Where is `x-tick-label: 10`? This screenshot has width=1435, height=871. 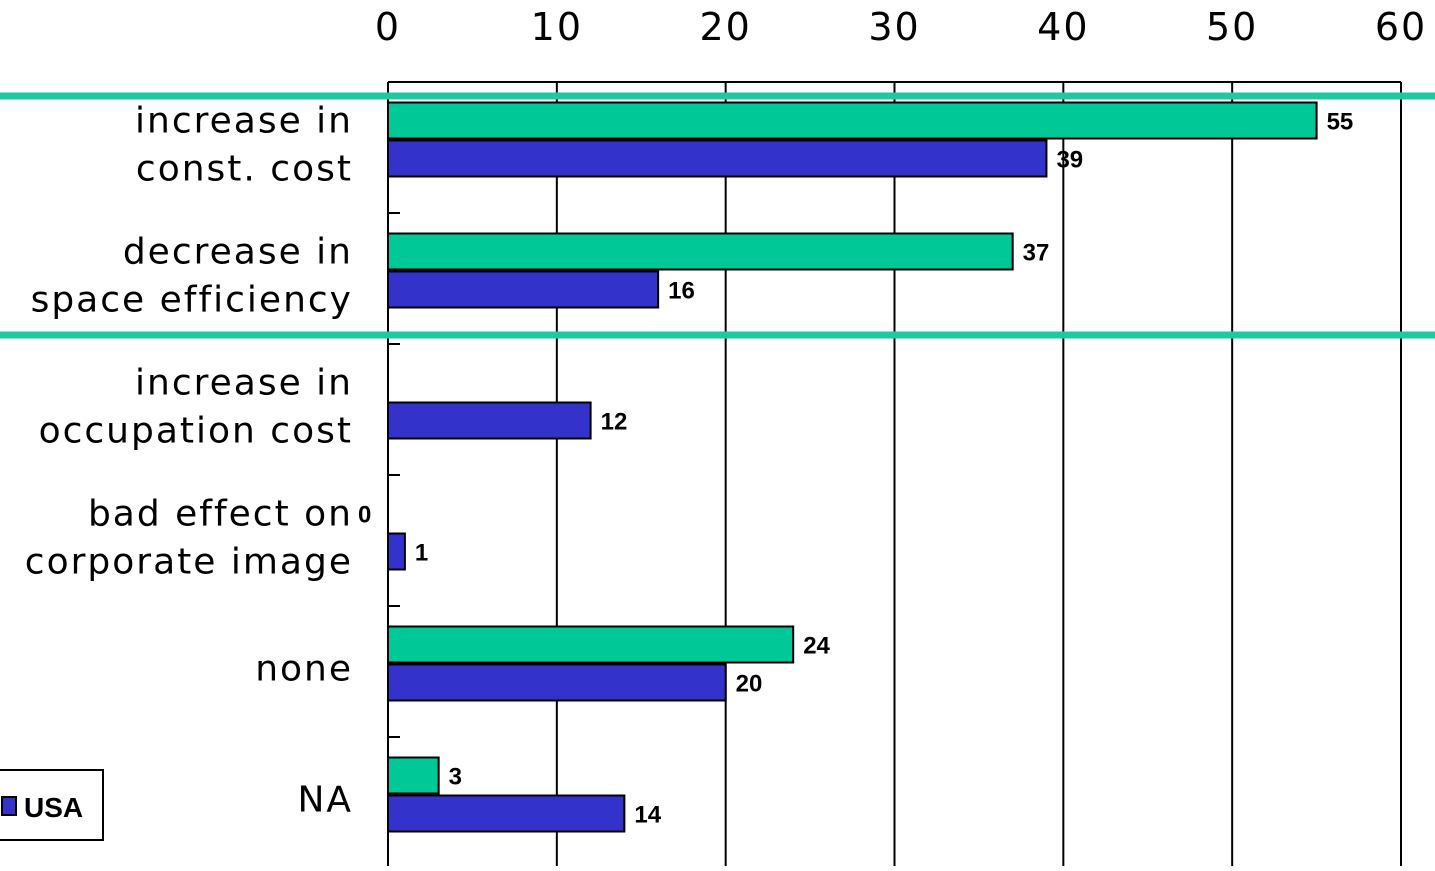
x-tick-label: 10 is located at coordinates (557, 27).